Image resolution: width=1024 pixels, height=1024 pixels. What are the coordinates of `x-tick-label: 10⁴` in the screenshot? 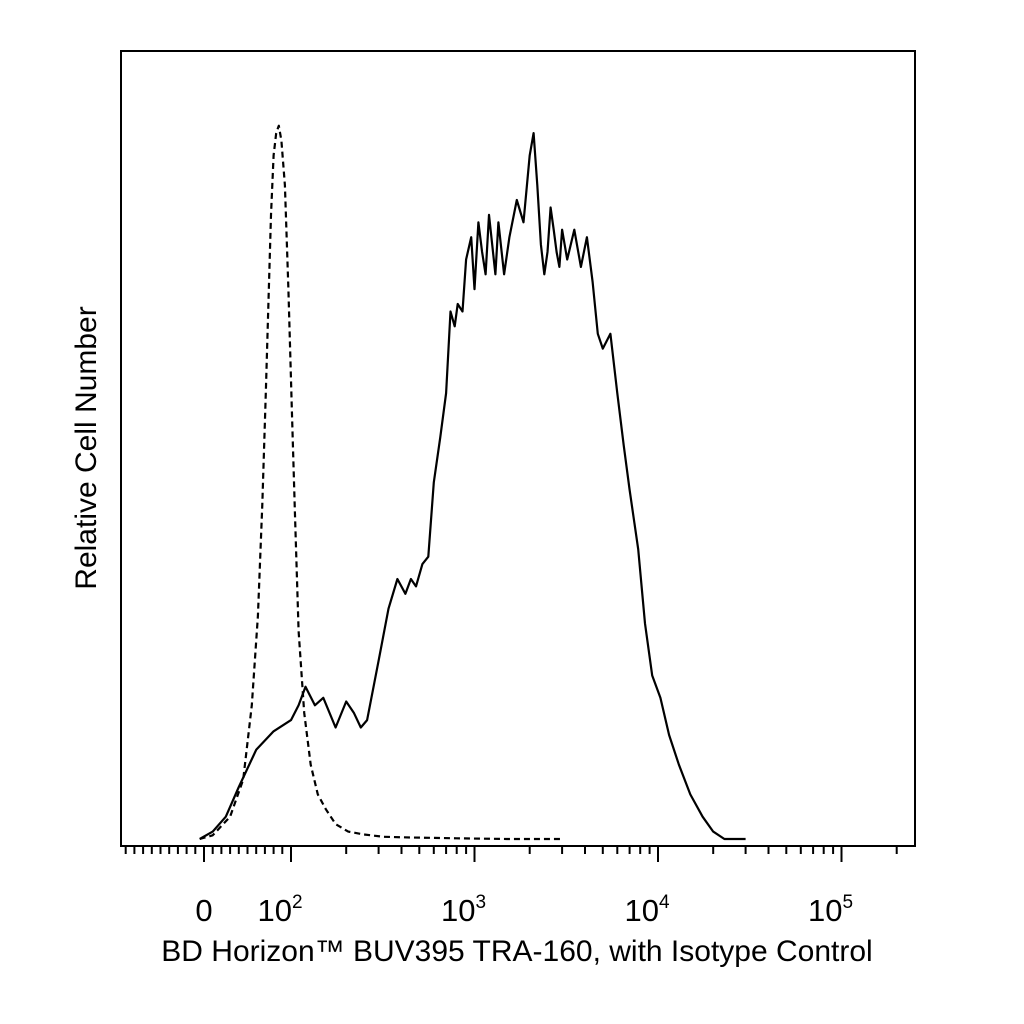 It's located at (646, 910).